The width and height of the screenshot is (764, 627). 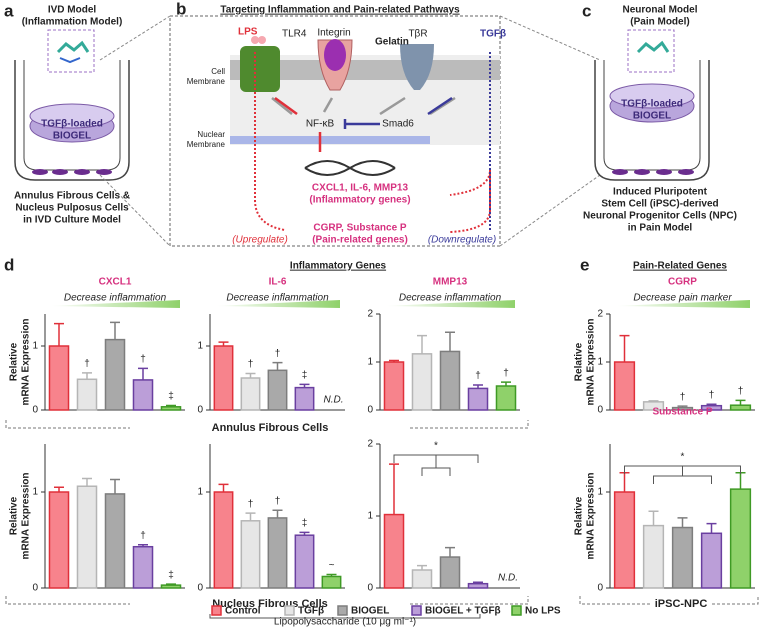 I want to click on legend-label: BIOGEL + TGFβ, so click(x=463, y=611).